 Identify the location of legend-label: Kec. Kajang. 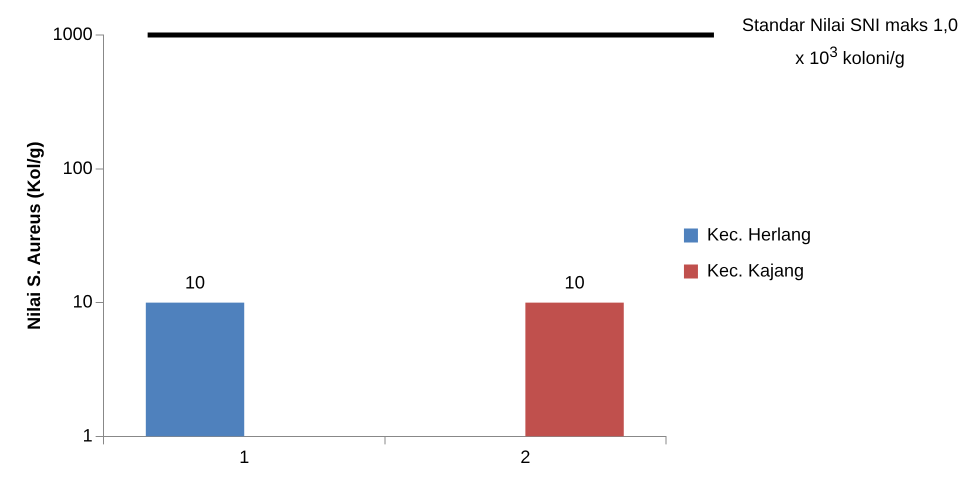
(755, 270).